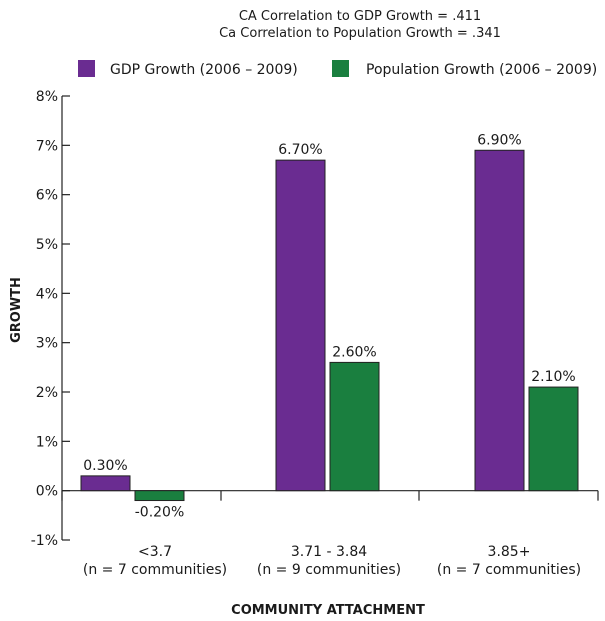  I want to click on data-label: 2.10%, so click(553, 377).